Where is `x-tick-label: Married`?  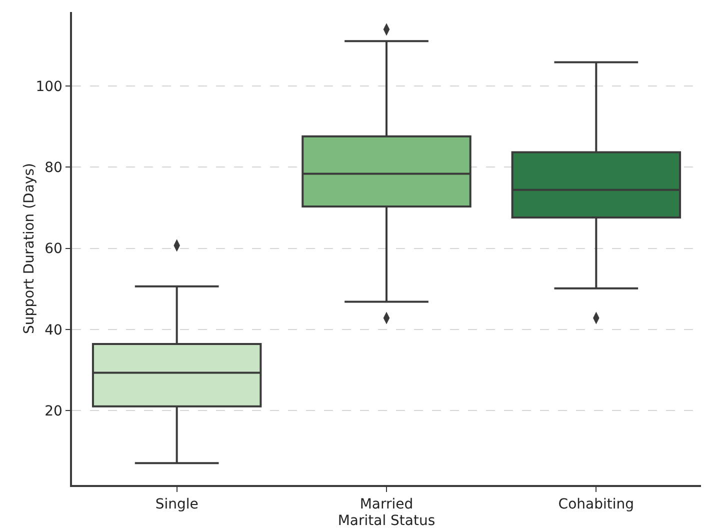 x-tick-label: Married is located at coordinates (387, 504).